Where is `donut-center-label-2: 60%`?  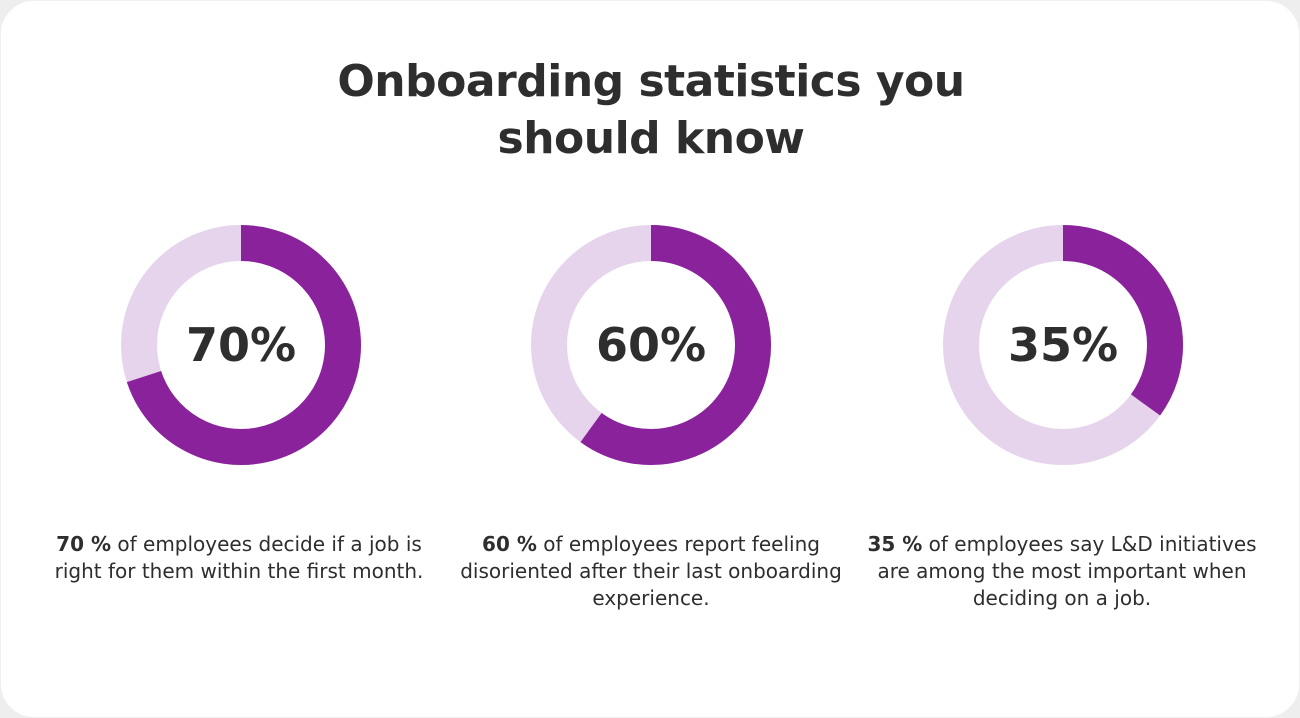 donut-center-label-2: 60% is located at coordinates (651, 345).